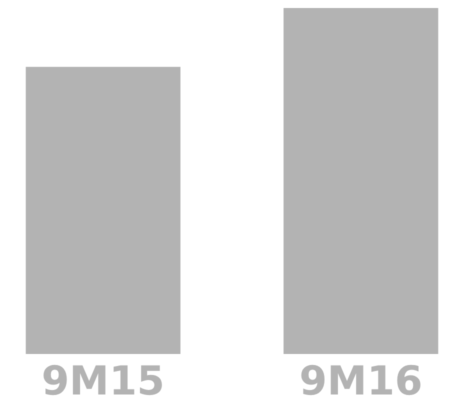 Image resolution: width=464 pixels, height=406 pixels. I want to click on x-tick-label: 9M15, so click(103, 381).